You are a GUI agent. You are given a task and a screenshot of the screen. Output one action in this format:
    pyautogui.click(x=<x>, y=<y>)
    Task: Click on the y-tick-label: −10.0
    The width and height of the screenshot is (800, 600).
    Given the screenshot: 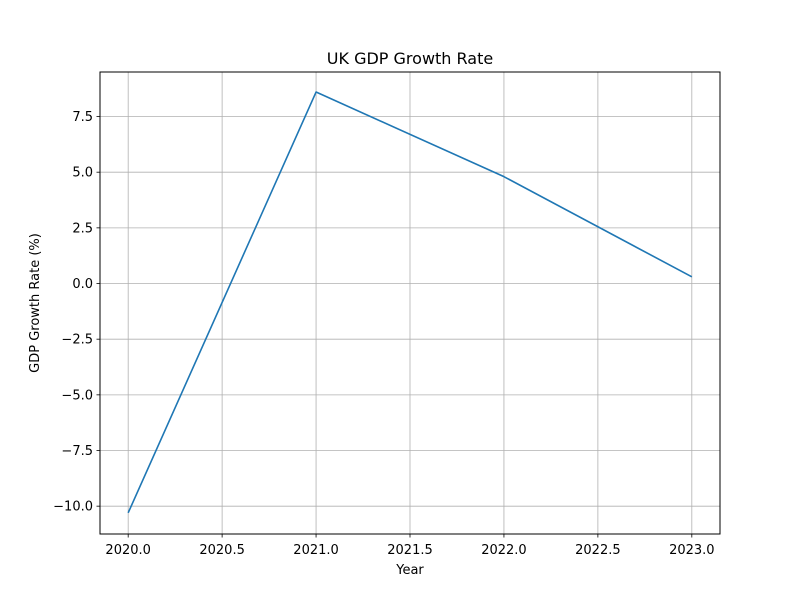 What is the action you would take?
    pyautogui.click(x=73, y=507)
    